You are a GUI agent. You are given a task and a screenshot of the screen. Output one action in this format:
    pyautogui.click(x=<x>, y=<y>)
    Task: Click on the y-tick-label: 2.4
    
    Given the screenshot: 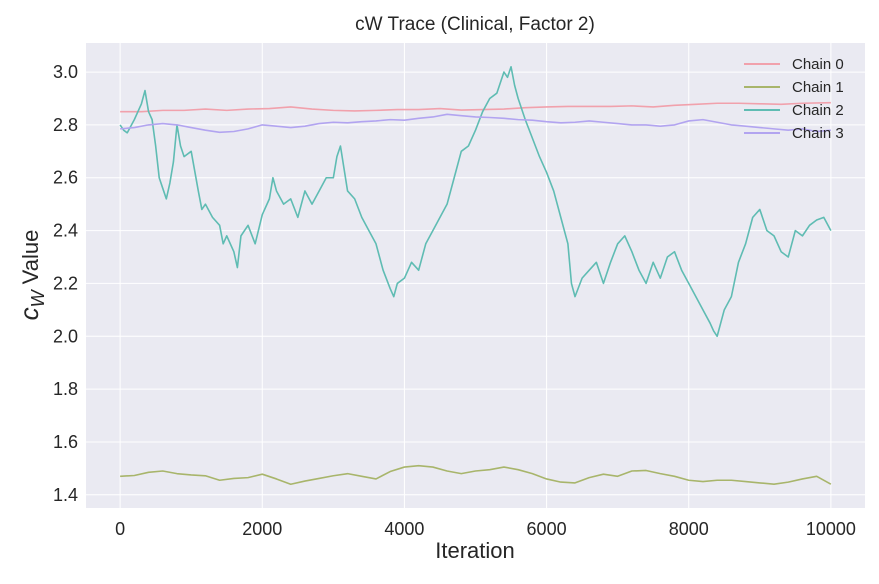 What is the action you would take?
    pyautogui.click(x=65, y=231)
    